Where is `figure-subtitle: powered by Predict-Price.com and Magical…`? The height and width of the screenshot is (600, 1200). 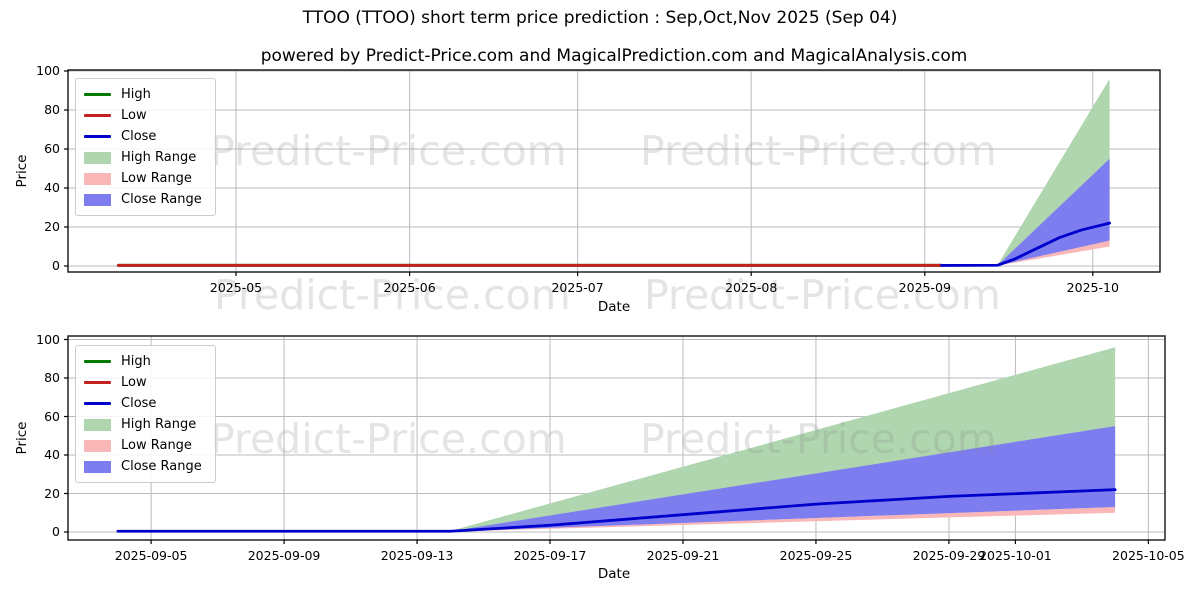 figure-subtitle: powered by Predict-Price.com and Magical… is located at coordinates (614, 56).